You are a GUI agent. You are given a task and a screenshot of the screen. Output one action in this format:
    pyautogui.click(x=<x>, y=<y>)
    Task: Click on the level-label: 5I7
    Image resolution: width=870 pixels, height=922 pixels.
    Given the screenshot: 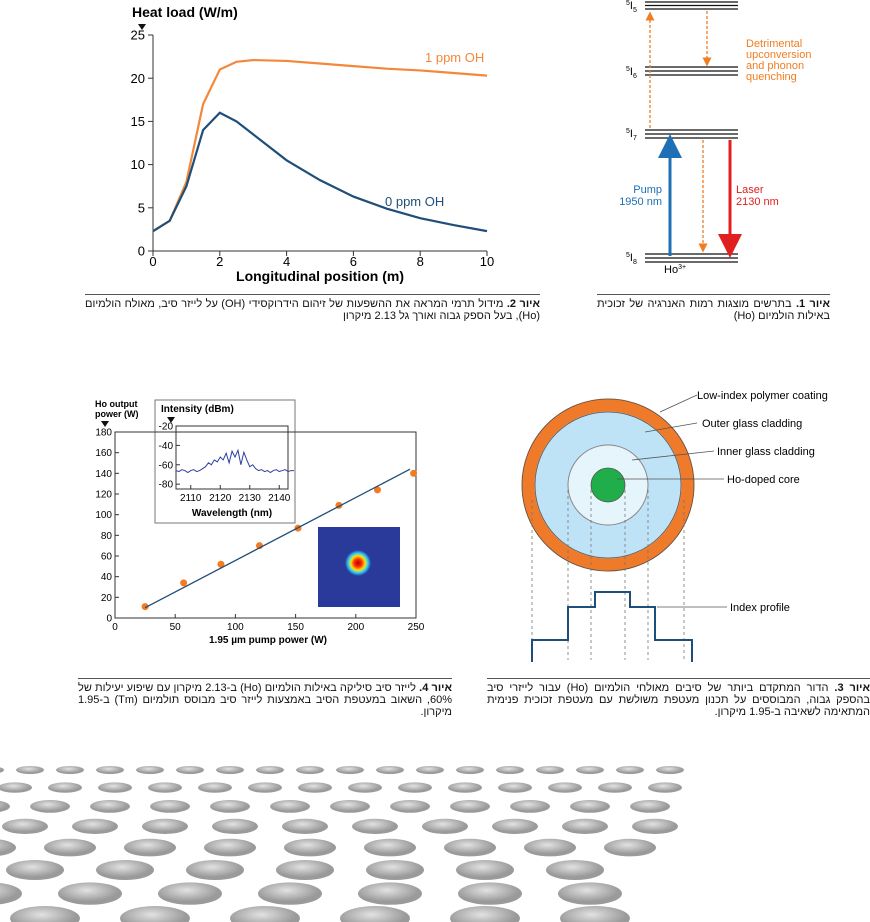 What is the action you would take?
    pyautogui.click(x=631, y=135)
    